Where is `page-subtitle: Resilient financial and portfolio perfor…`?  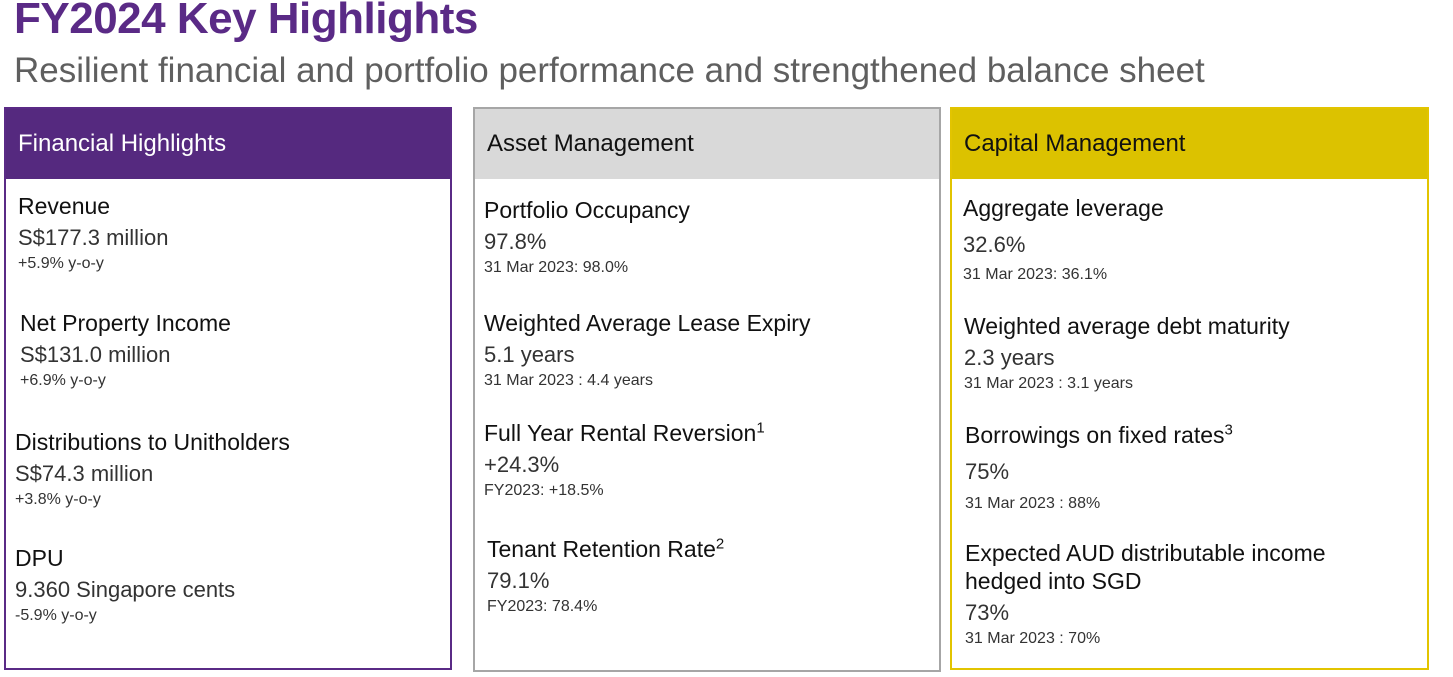 page-subtitle: Resilient financial and portfolio perfor… is located at coordinates (609, 70).